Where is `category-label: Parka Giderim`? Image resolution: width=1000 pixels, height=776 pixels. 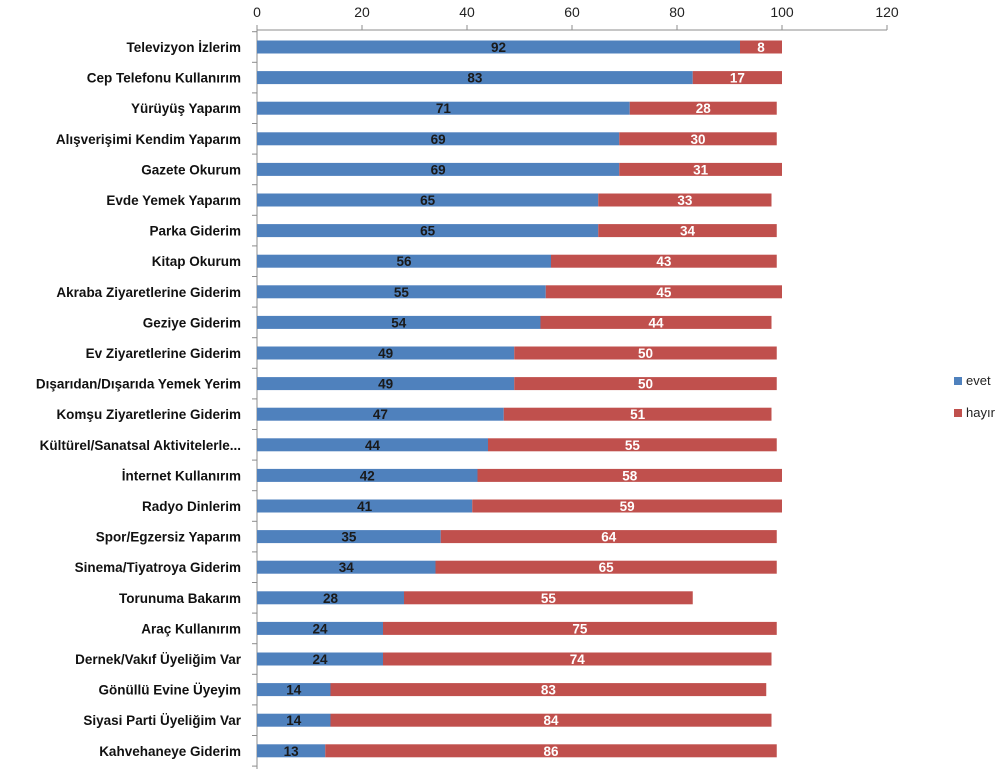
category-label: Parka Giderim is located at coordinates (195, 231).